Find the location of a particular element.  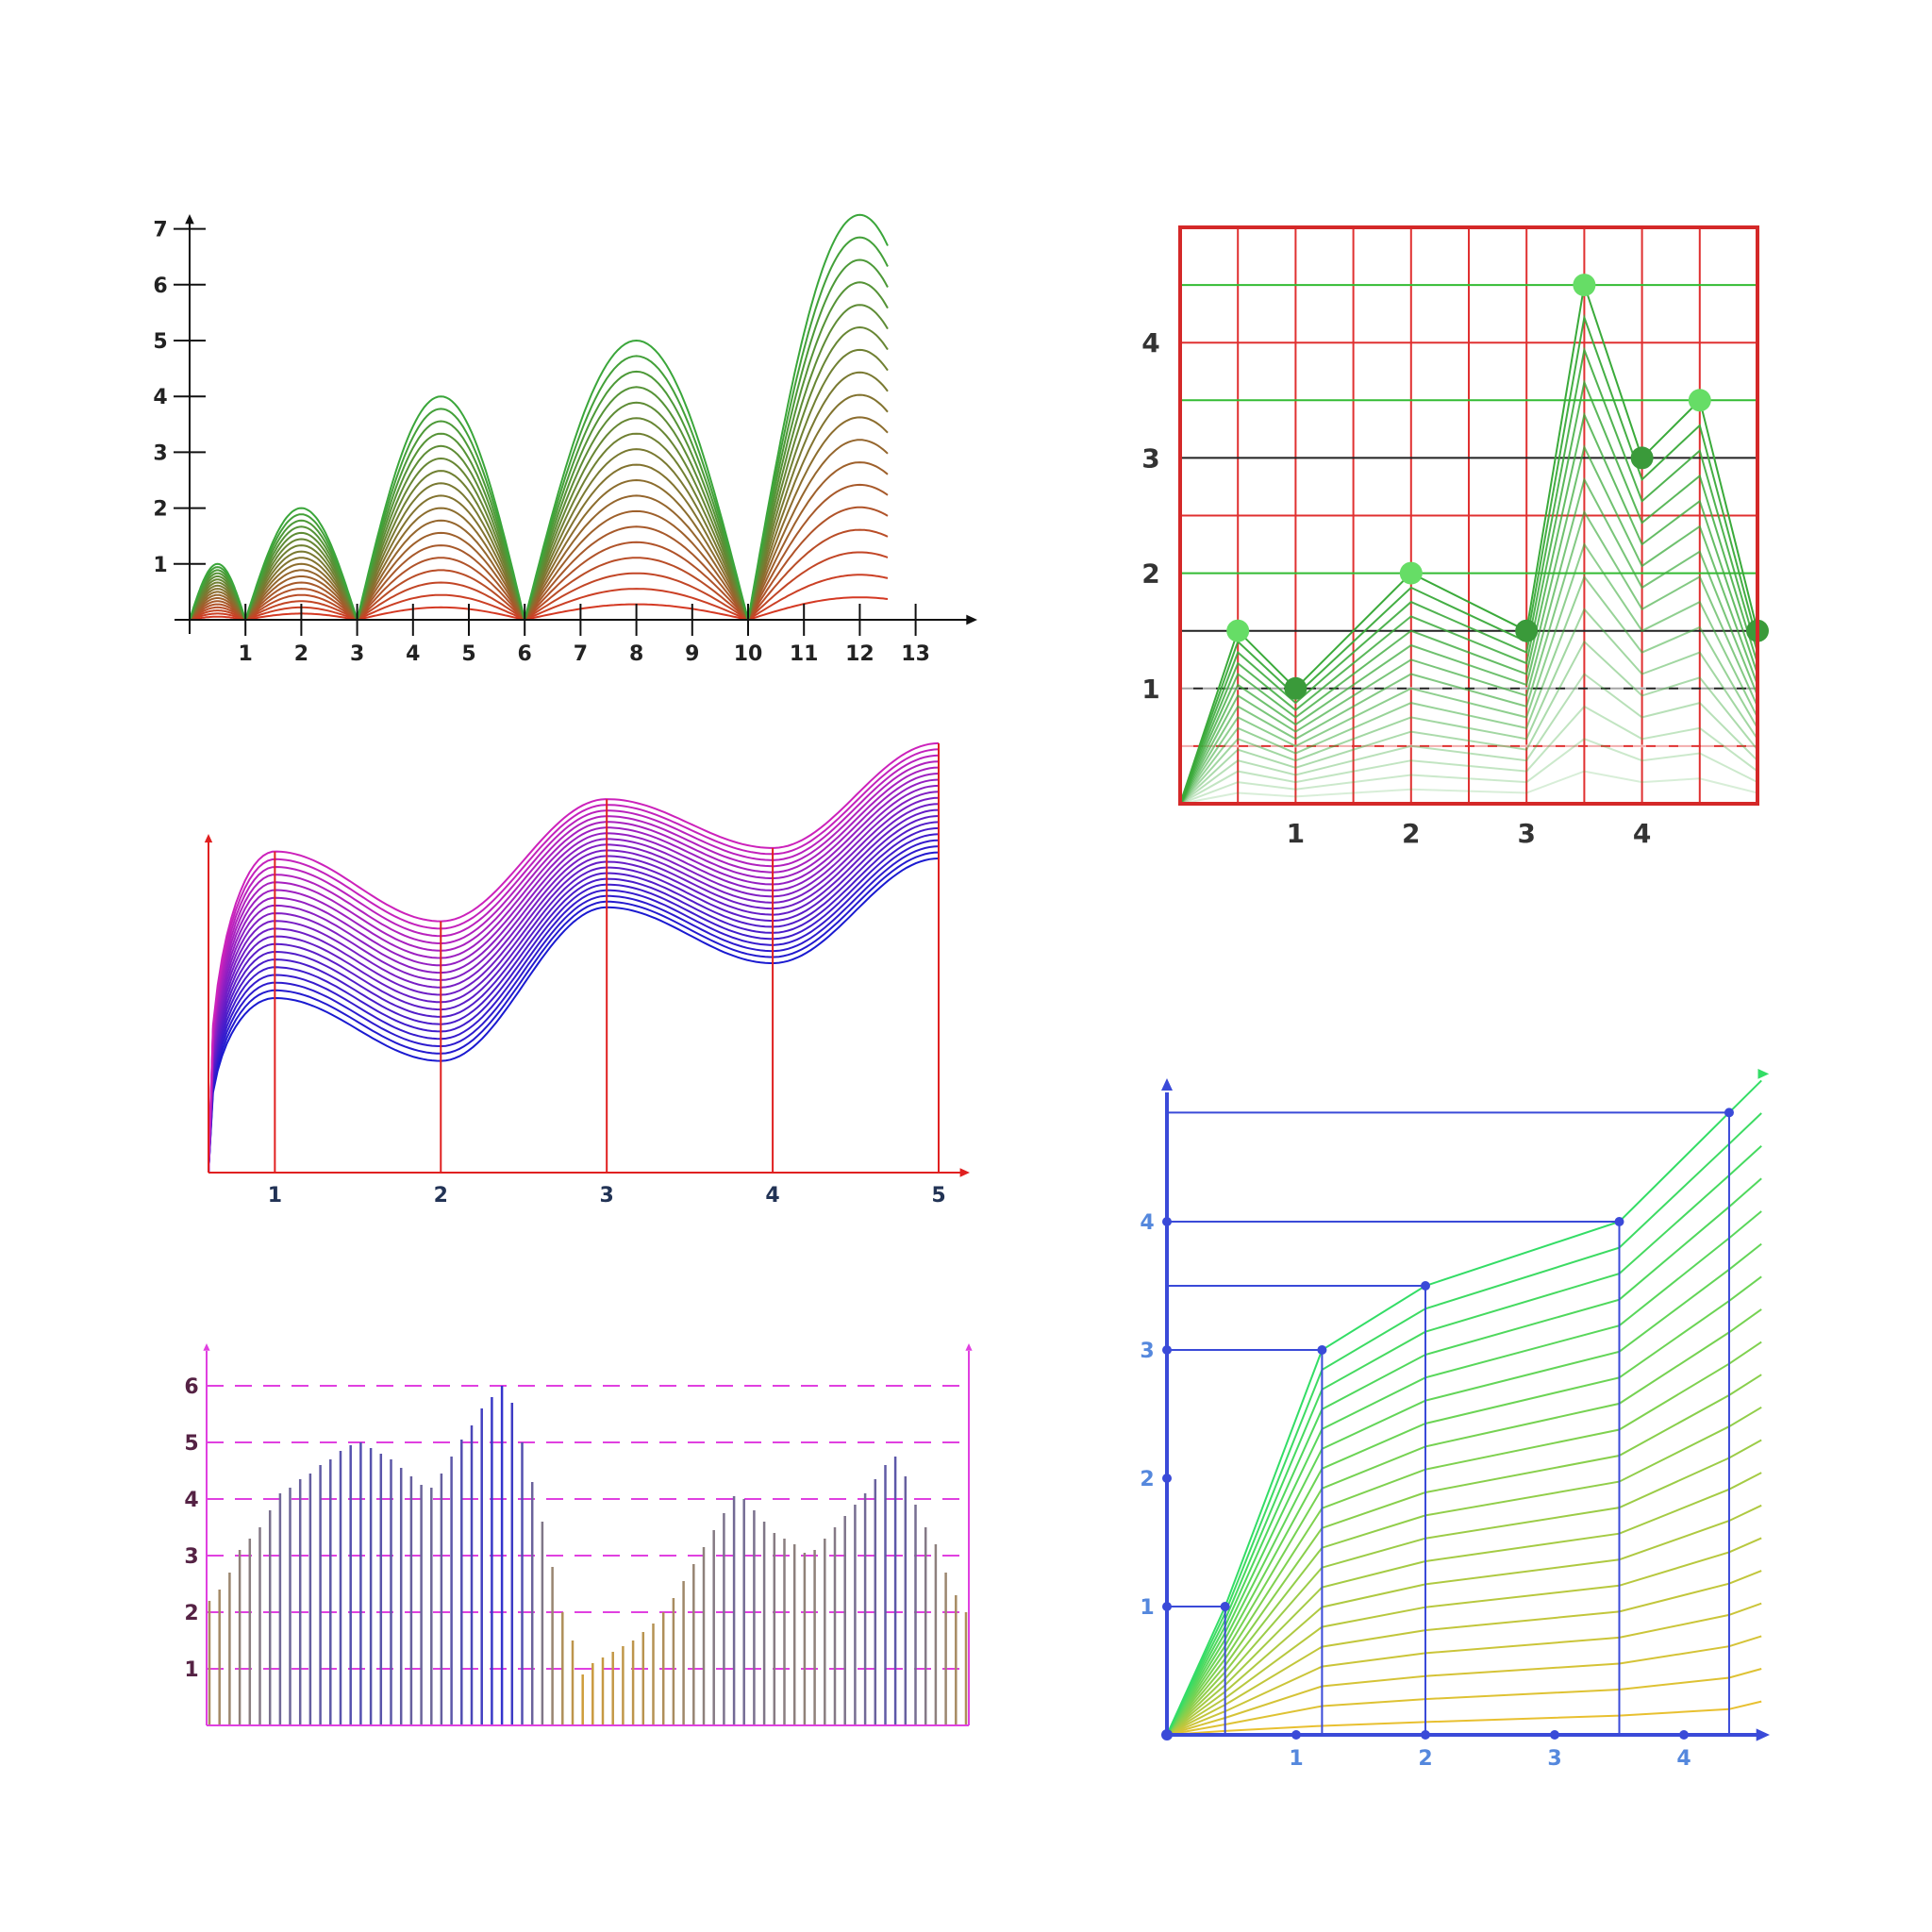

x-tick-label-13: 13 is located at coordinates (915, 654).